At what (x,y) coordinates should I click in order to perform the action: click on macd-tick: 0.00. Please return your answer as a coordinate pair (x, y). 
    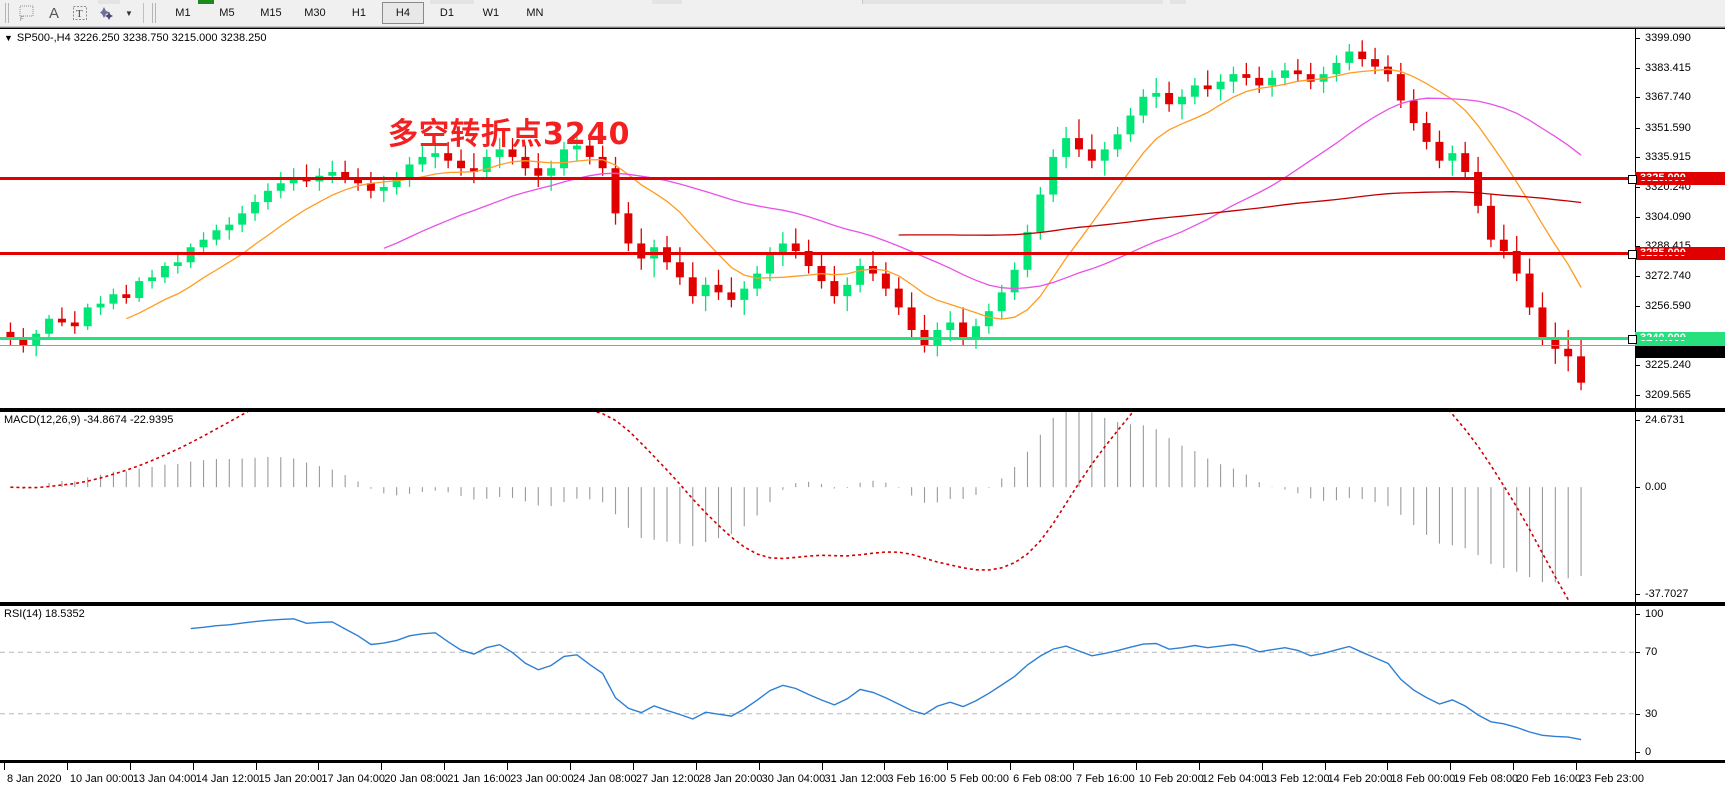
    Looking at the image, I should click on (1680, 487).